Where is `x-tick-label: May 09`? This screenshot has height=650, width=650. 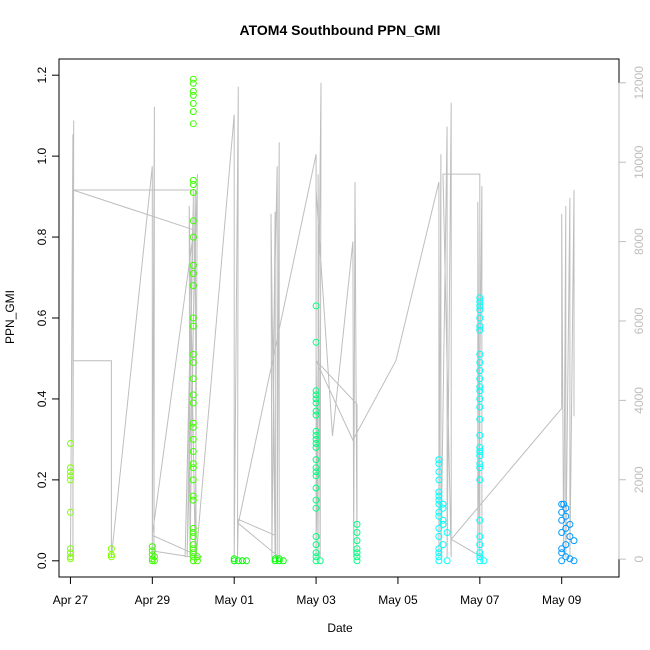 x-tick-label: May 09 is located at coordinates (562, 600).